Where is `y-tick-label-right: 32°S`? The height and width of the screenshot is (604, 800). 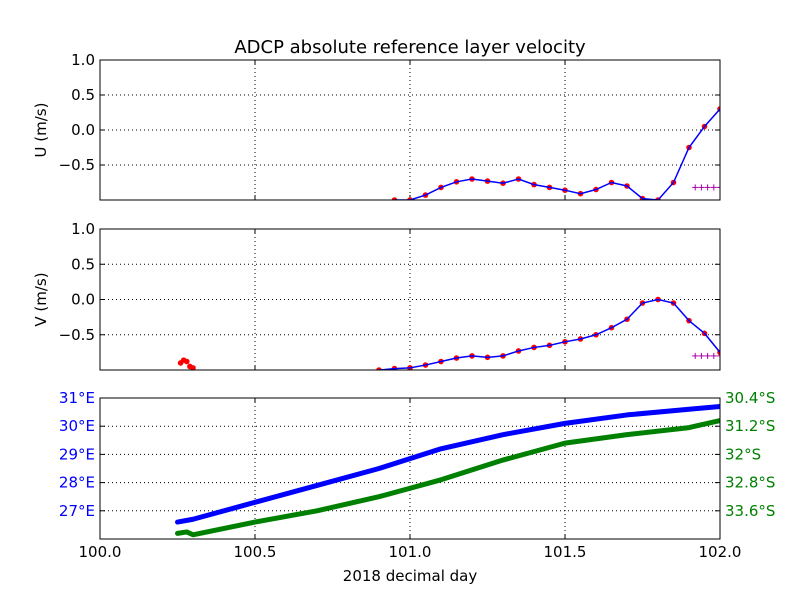 y-tick-label-right: 32°S is located at coordinates (743, 454).